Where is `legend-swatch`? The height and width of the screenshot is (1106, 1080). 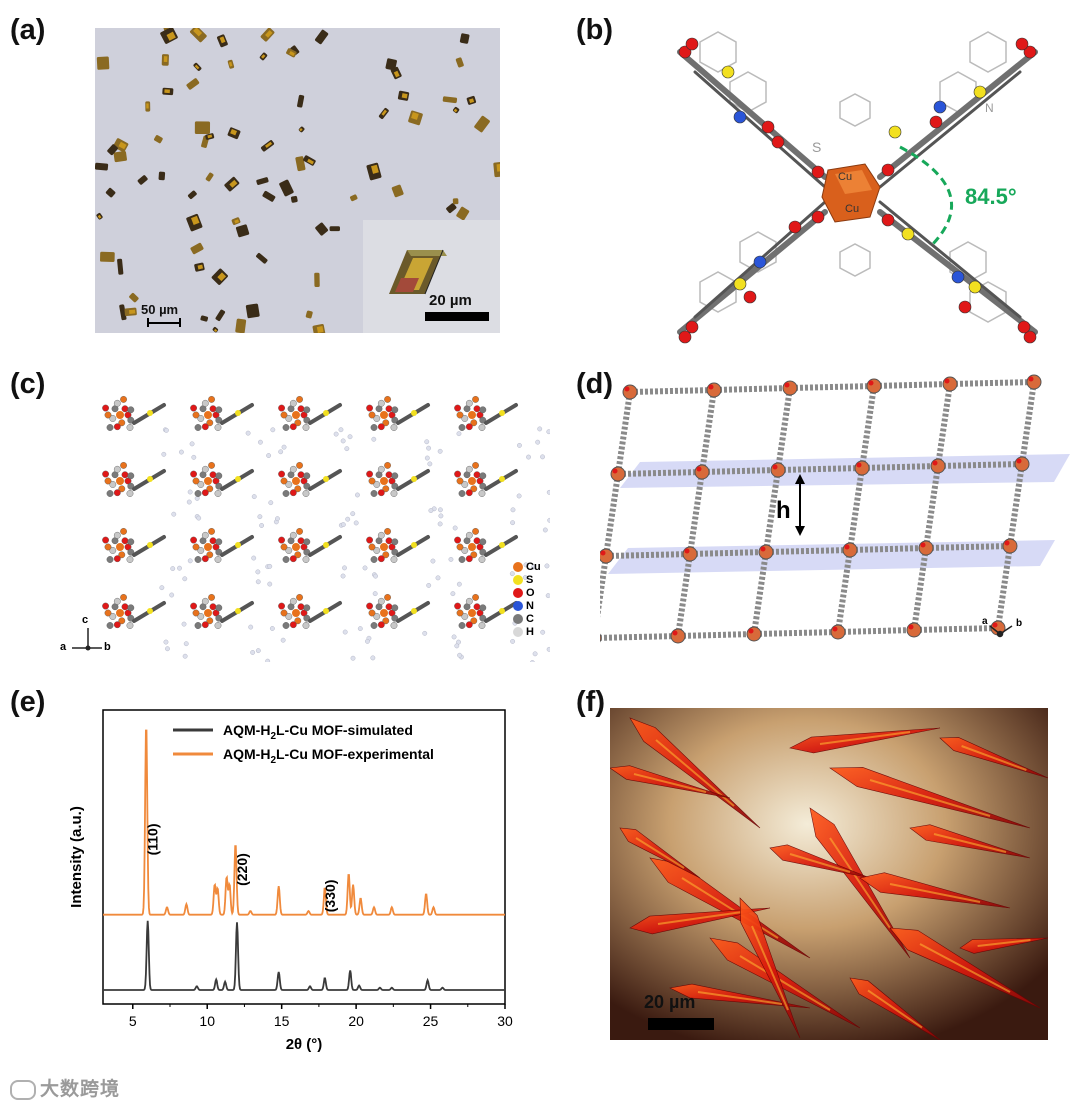 legend-swatch is located at coordinates (518, 618).